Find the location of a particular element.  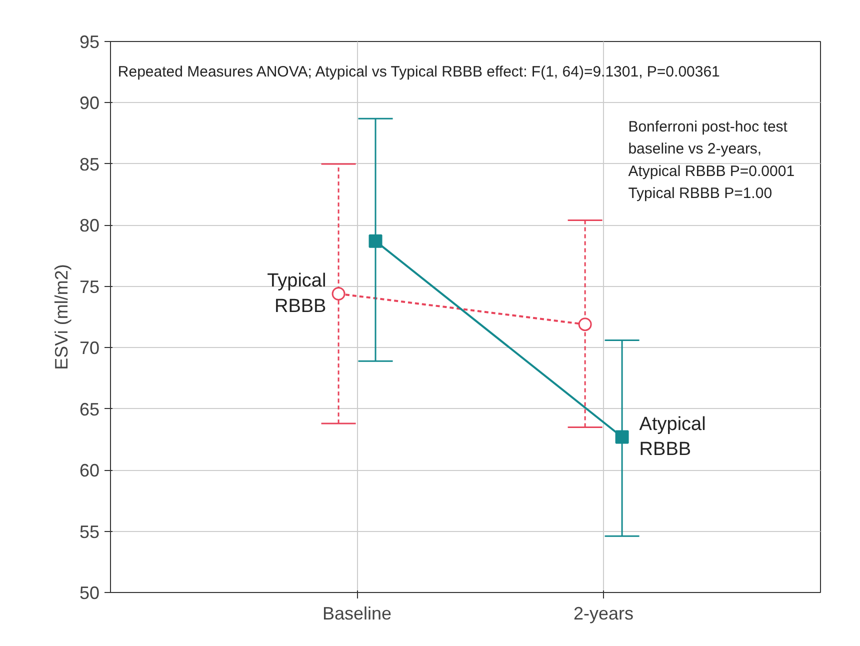

y-tick-label: 50 is located at coordinates (89, 593).